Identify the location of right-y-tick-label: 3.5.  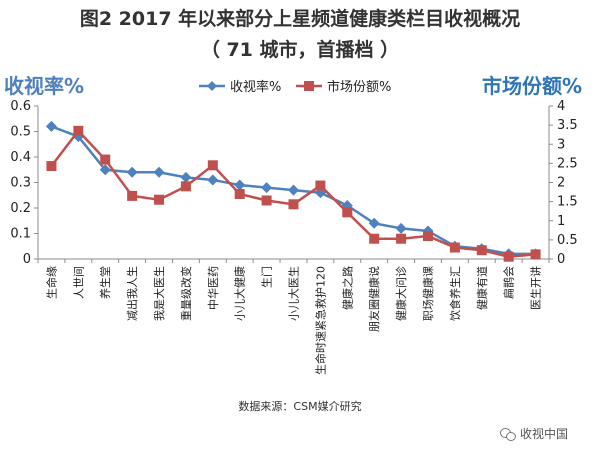
(567, 125).